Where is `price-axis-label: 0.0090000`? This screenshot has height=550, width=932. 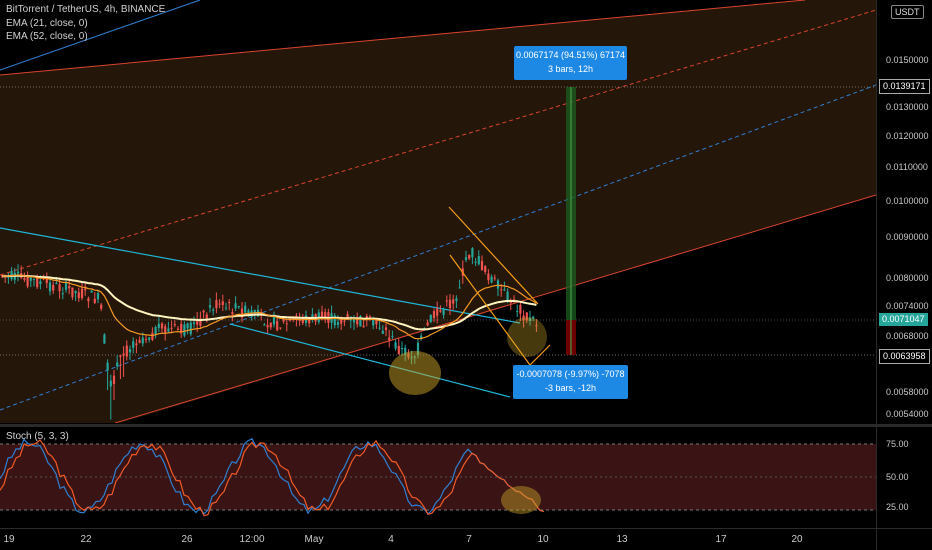 price-axis-label: 0.0090000 is located at coordinates (907, 237).